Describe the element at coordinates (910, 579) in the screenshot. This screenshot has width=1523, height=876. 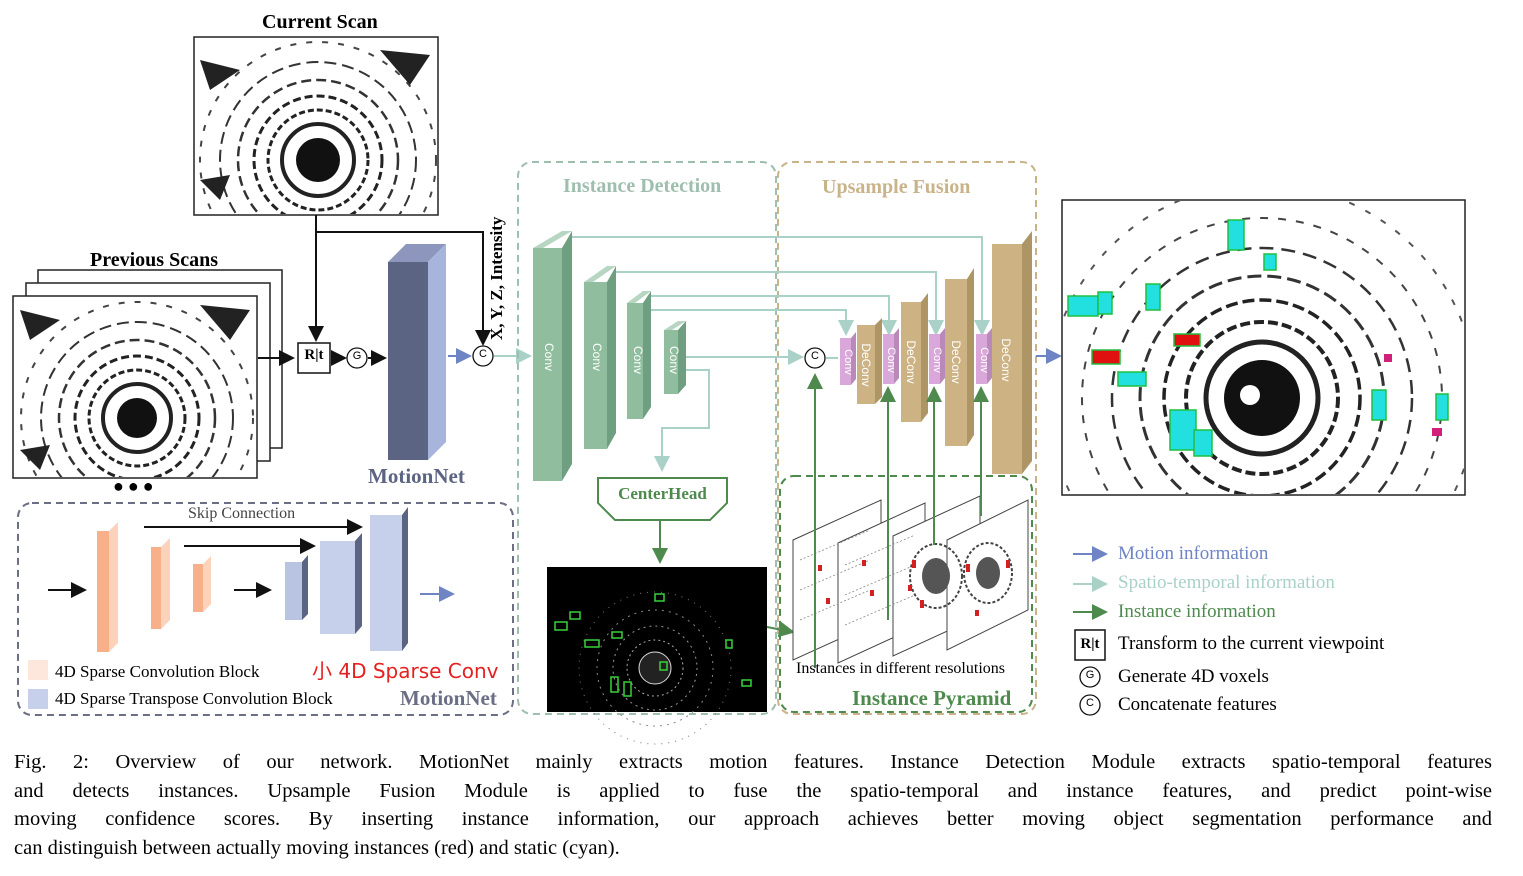
I see `pyramid-planes` at that location.